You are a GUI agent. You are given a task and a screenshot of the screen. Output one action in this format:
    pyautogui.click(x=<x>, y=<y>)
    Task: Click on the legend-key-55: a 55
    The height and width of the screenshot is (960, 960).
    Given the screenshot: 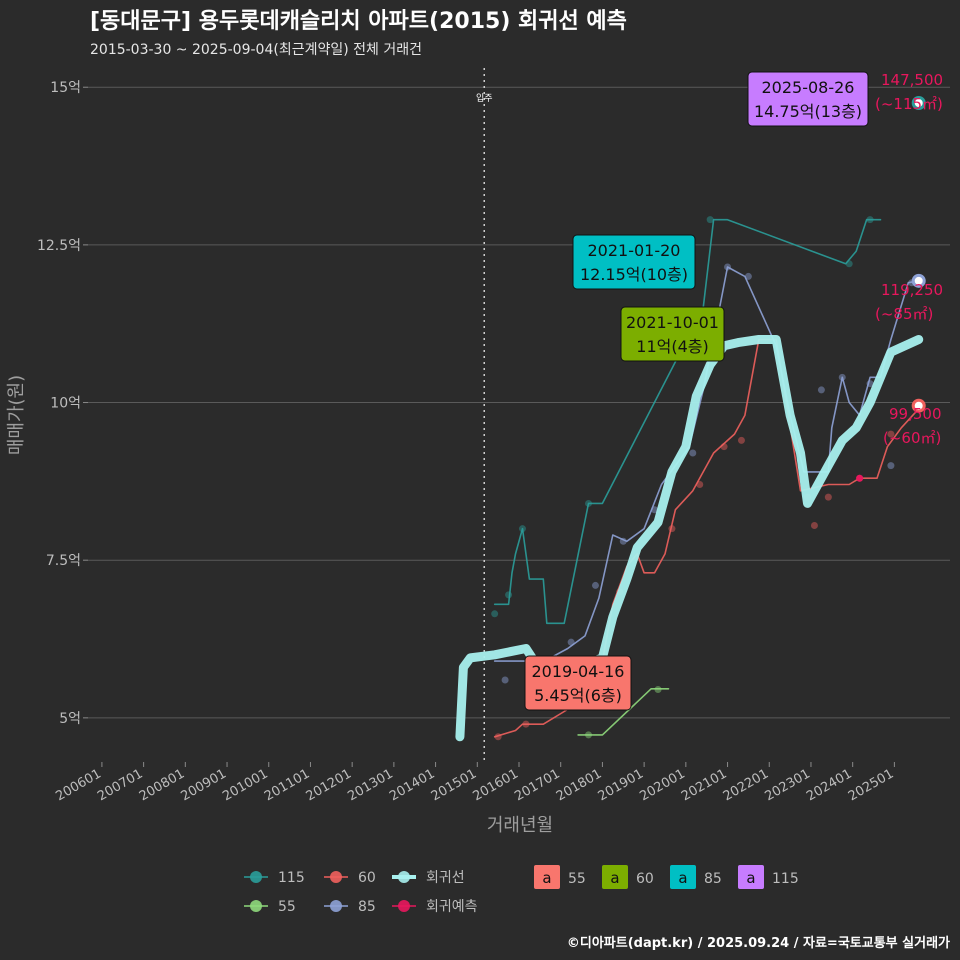 What is the action you would take?
    pyautogui.click(x=560, y=877)
    